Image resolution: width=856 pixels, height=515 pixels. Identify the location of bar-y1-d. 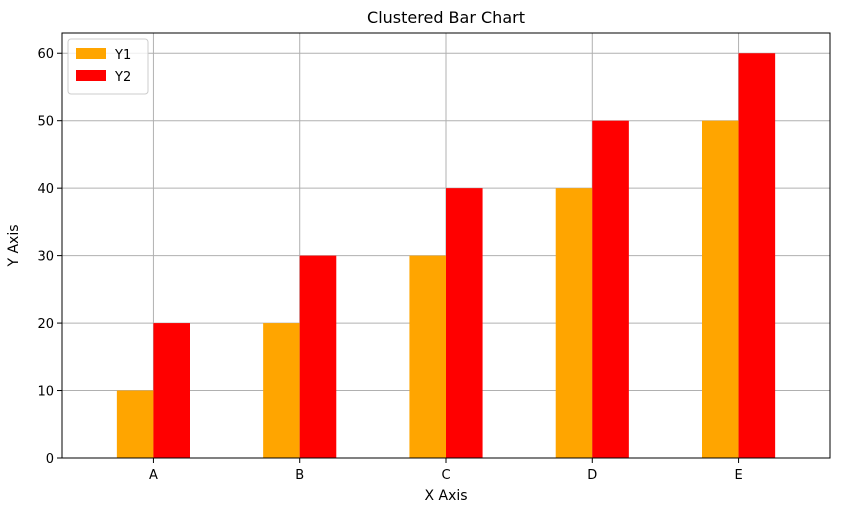
(574, 323).